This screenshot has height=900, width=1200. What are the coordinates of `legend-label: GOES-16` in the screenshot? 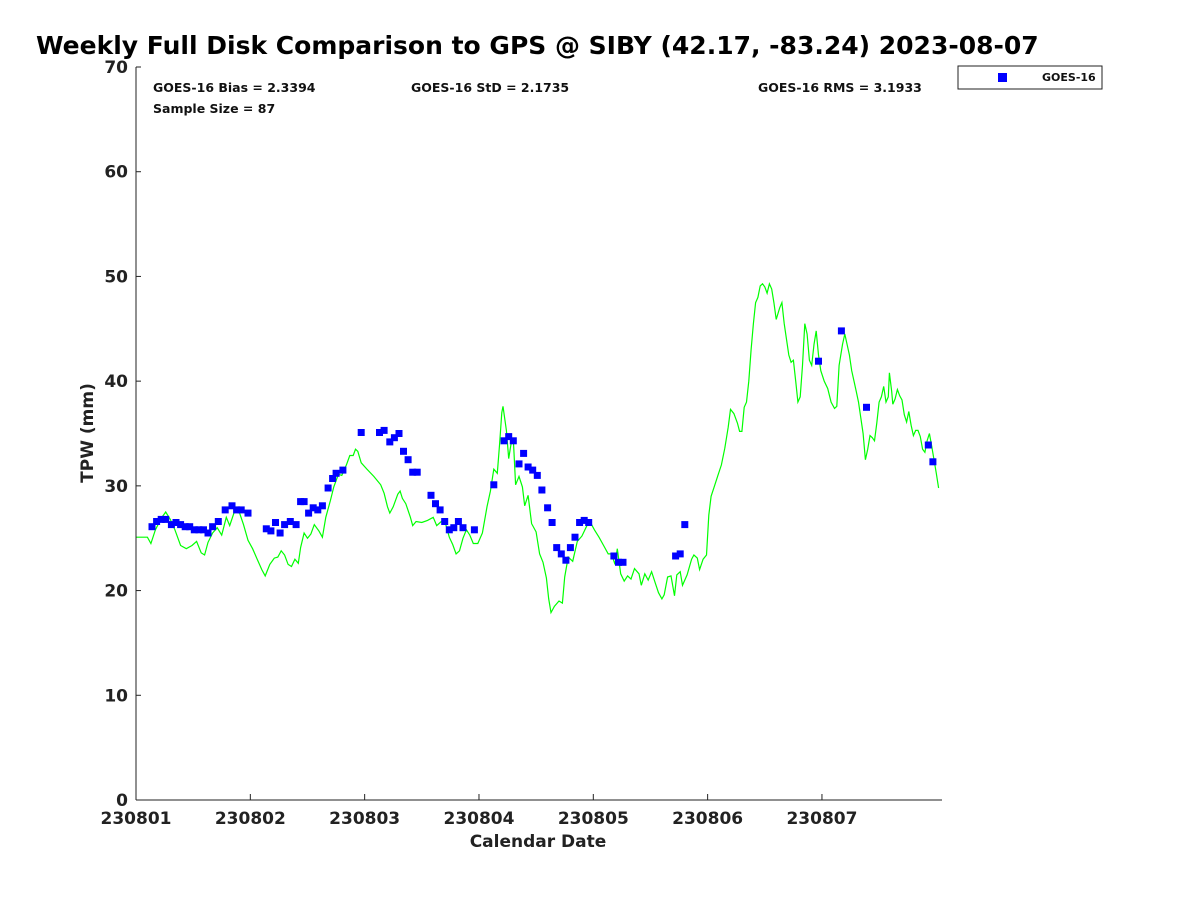 It's located at (1069, 77).